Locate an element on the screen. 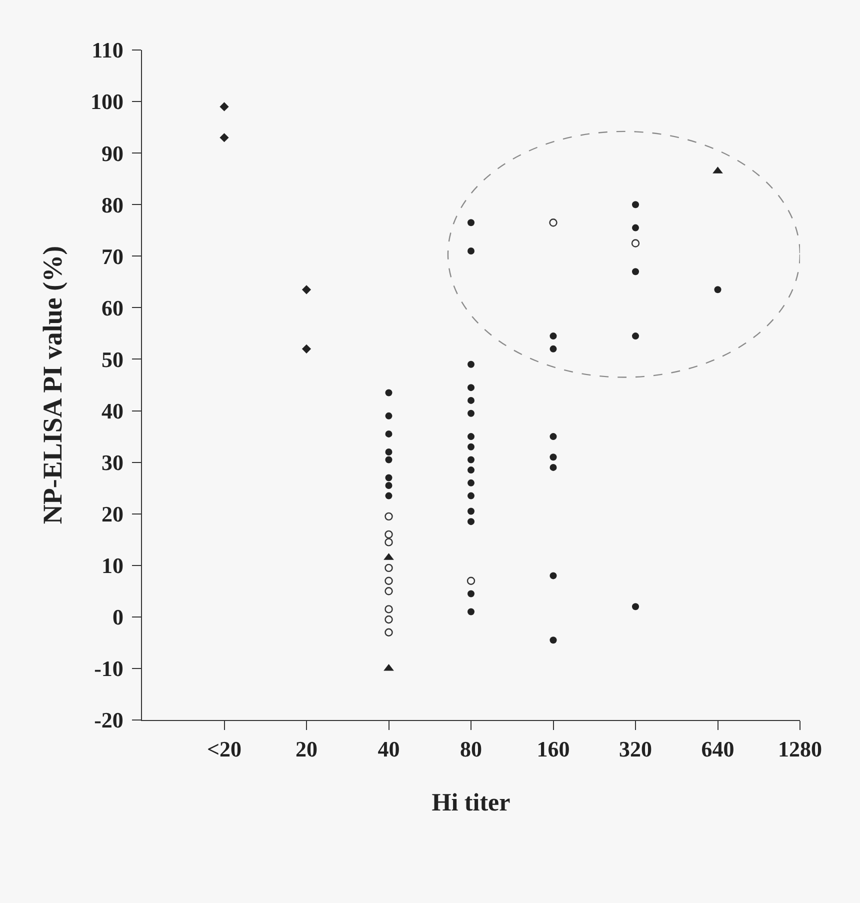  x-tick-label: 640 is located at coordinates (717, 749).